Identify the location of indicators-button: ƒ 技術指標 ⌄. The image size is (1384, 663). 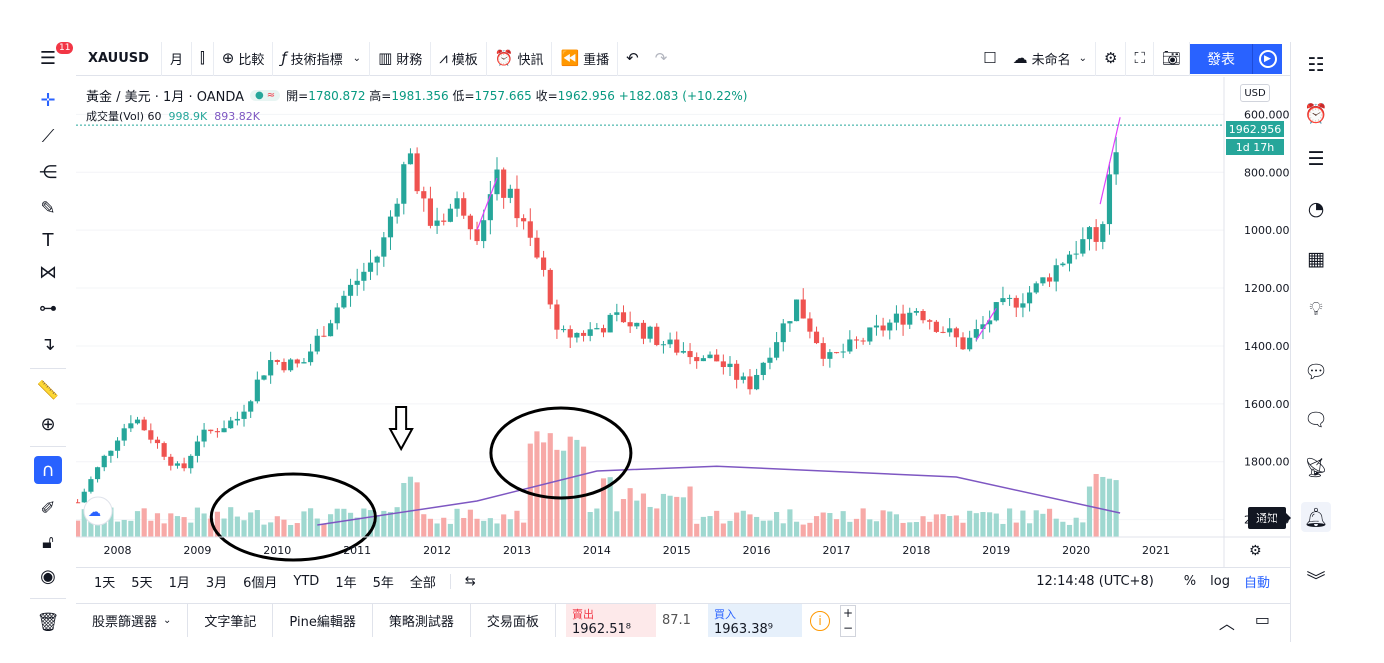
(322, 58).